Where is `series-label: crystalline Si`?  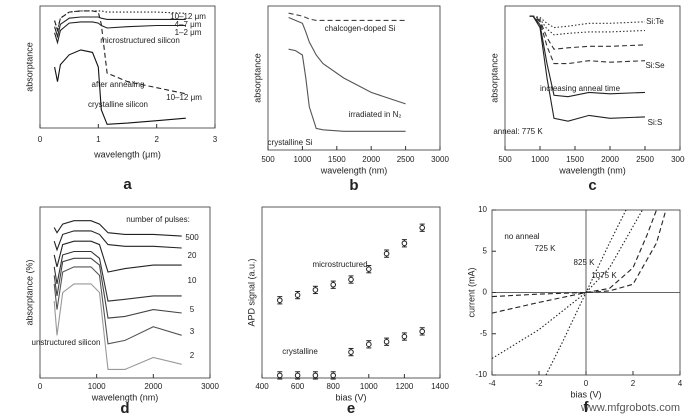 series-label: crystalline Si is located at coordinates (290, 142).